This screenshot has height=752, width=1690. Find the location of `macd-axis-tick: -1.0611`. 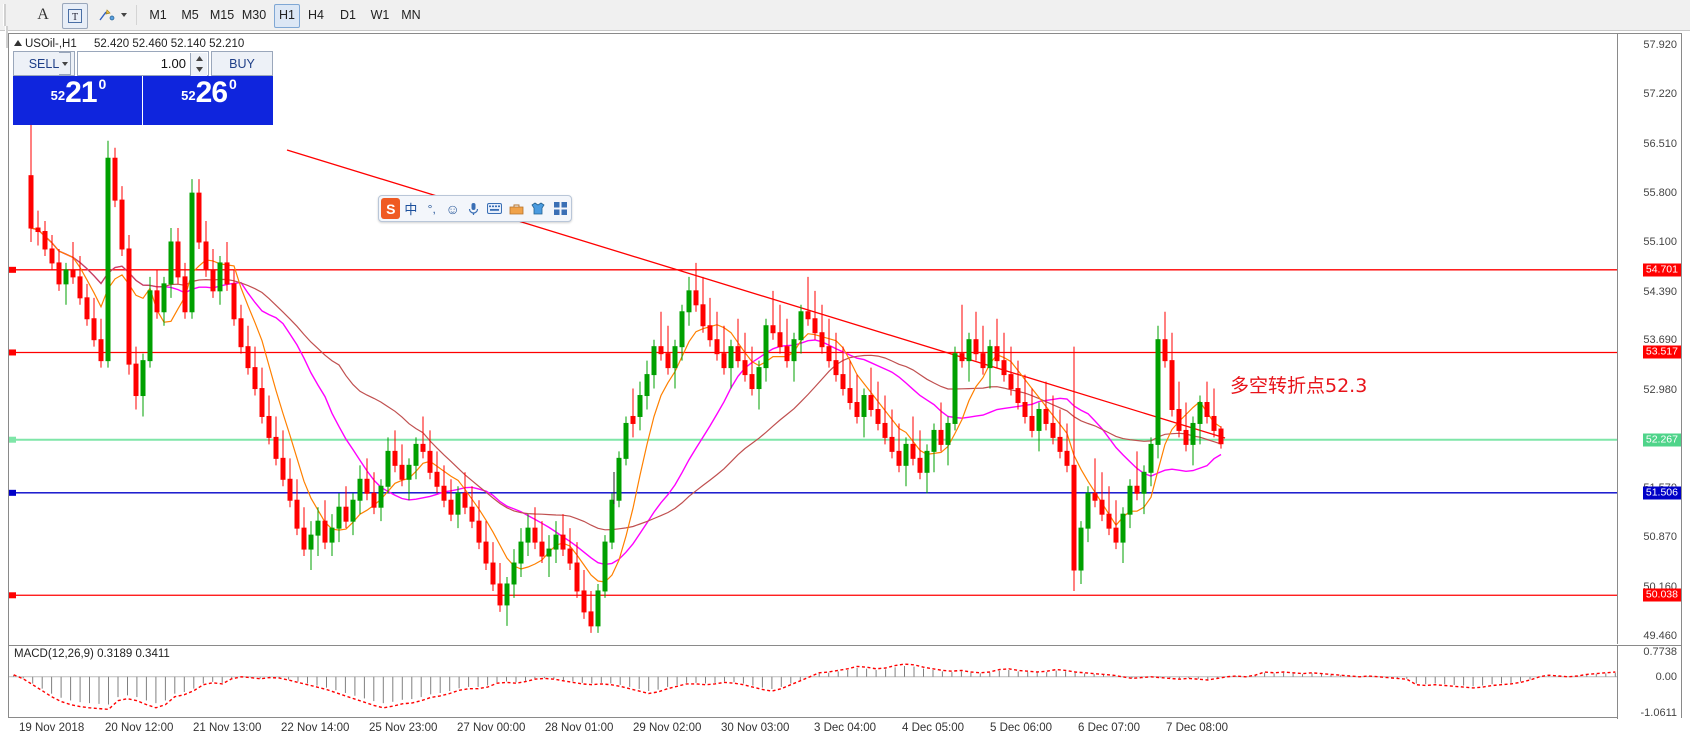

macd-axis-tick: -1.0611 is located at coordinates (1659, 713).